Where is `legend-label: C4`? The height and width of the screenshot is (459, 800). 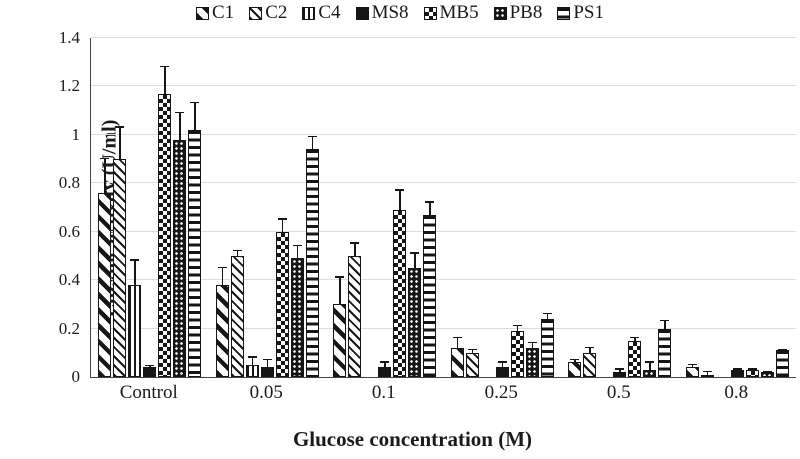
legend-label: C4 is located at coordinates (329, 12).